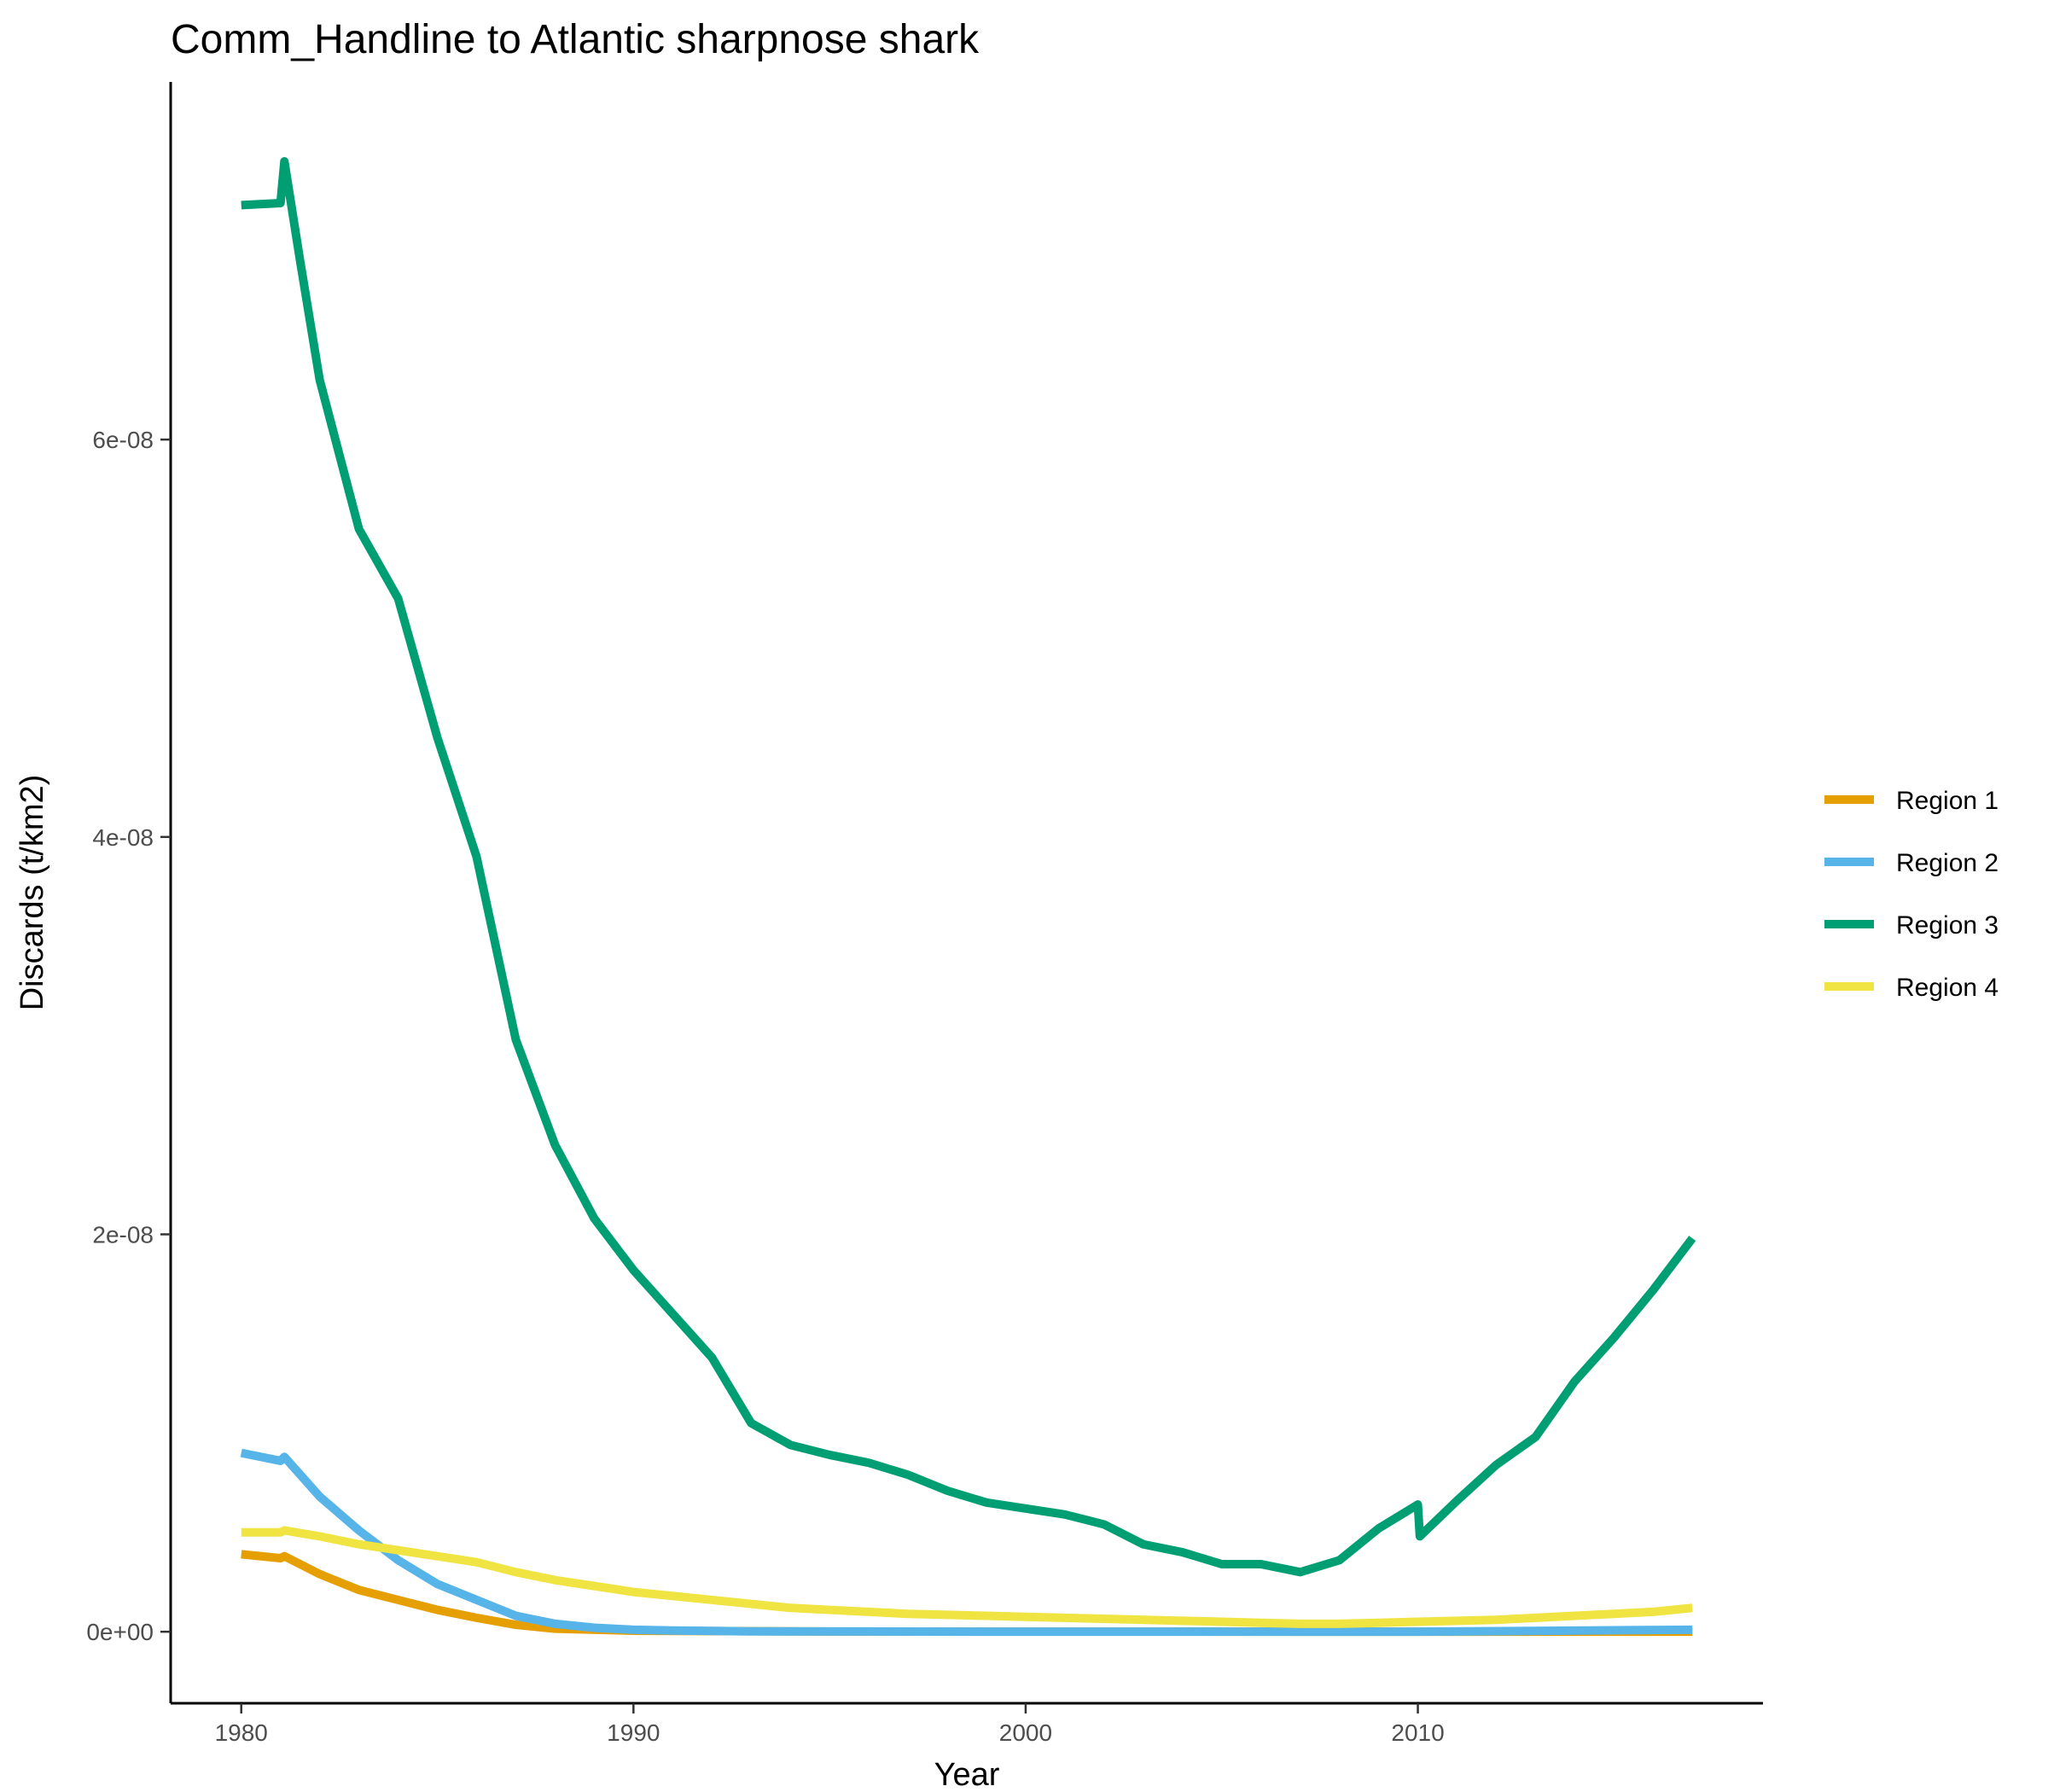  Describe the element at coordinates (1417, 1732) in the screenshot. I see `x-tick-label: 2010` at that location.